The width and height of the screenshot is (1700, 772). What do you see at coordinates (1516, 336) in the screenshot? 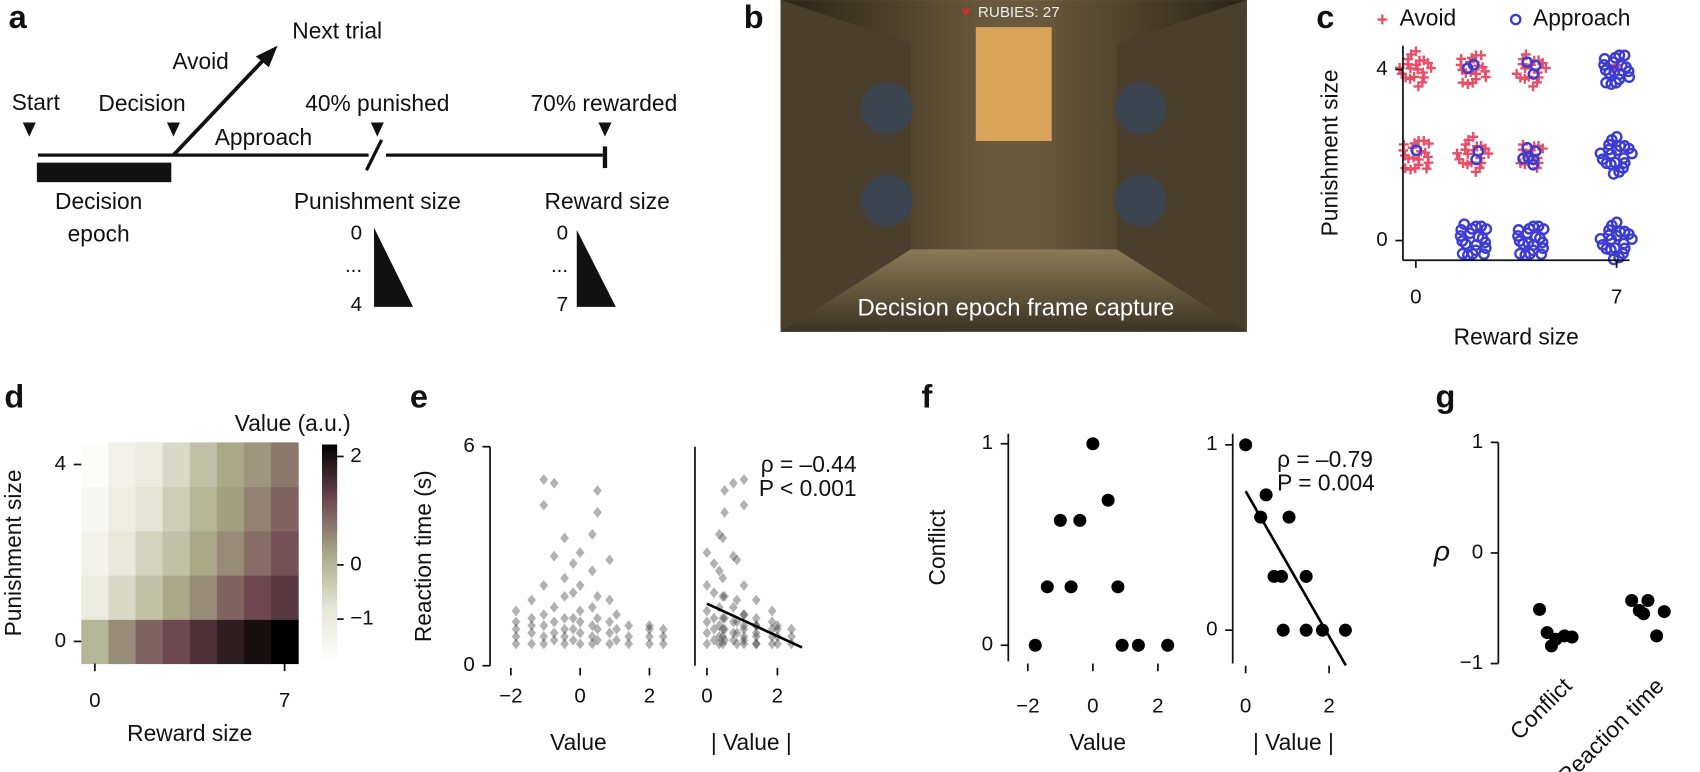
I see `x-axis-label: Reward size` at bounding box center [1516, 336].